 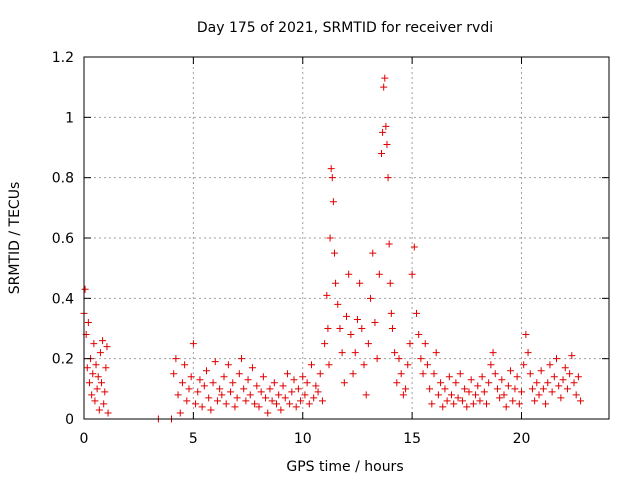 I want to click on y-tick-label: 0.2, so click(x=63, y=360).